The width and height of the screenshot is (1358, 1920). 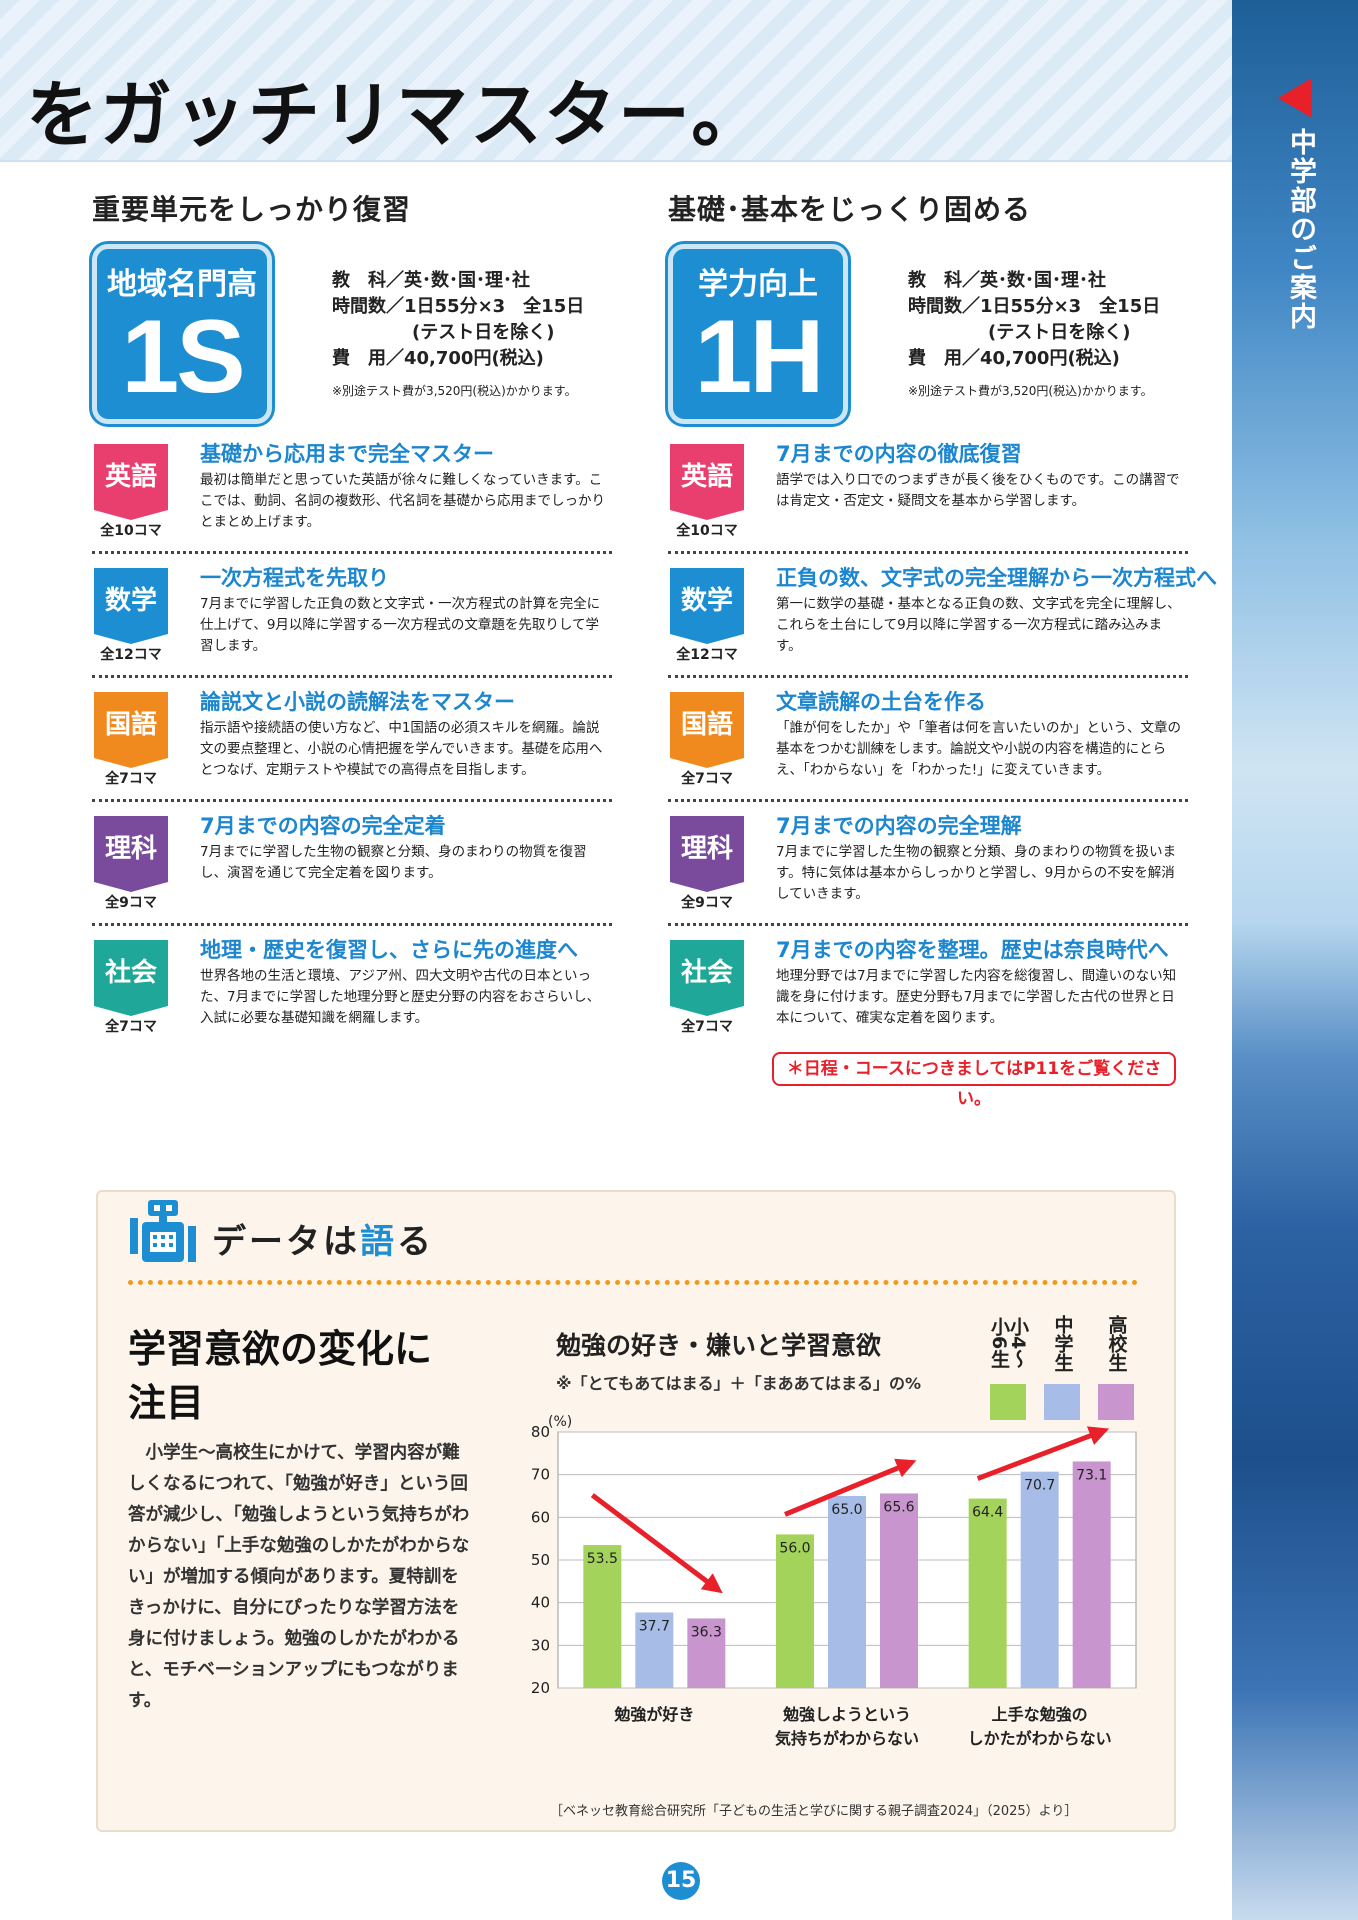 What do you see at coordinates (1008, 1343) in the screenshot?
I see `legend-label: 小4～小6生` at bounding box center [1008, 1343].